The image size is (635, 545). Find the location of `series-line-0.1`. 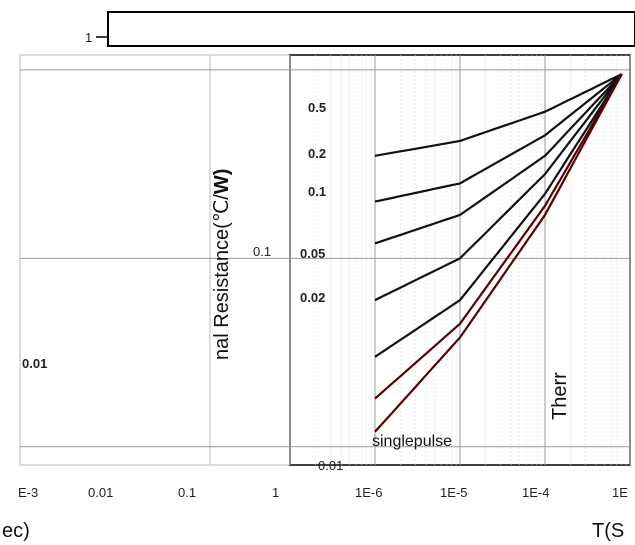

series-line-0.1 is located at coordinates (498, 159).